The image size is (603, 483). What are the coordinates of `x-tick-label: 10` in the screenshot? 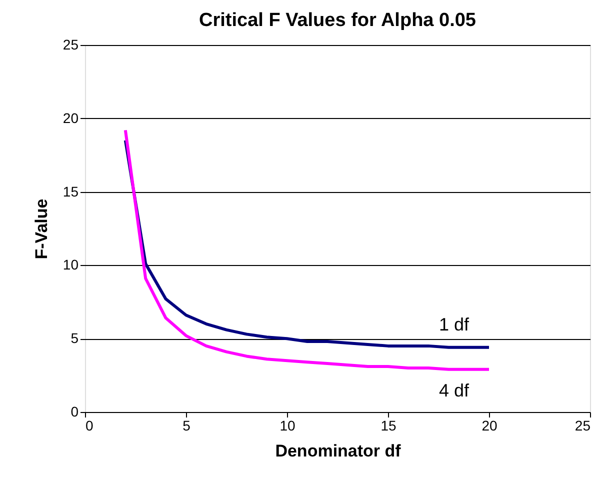 It's located at (288, 426).